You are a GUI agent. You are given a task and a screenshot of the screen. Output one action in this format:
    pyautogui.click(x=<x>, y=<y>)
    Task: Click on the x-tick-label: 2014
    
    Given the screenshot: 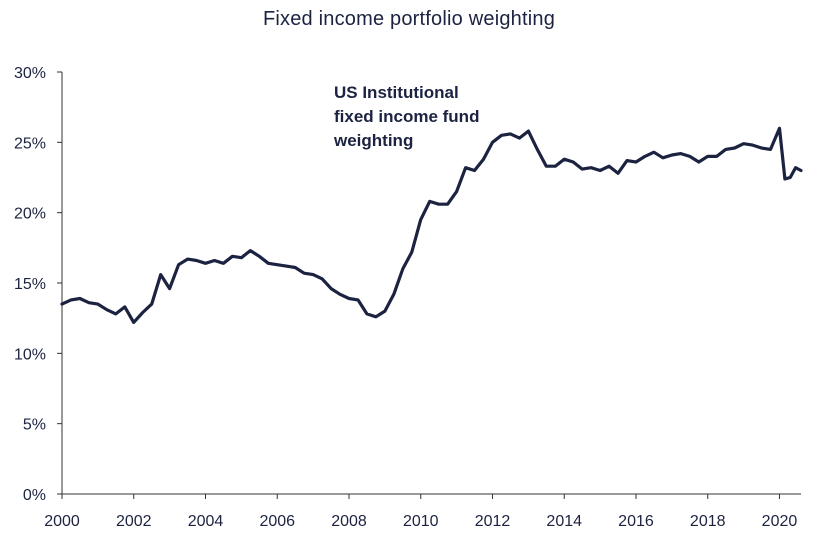 What is the action you would take?
    pyautogui.click(x=564, y=521)
    